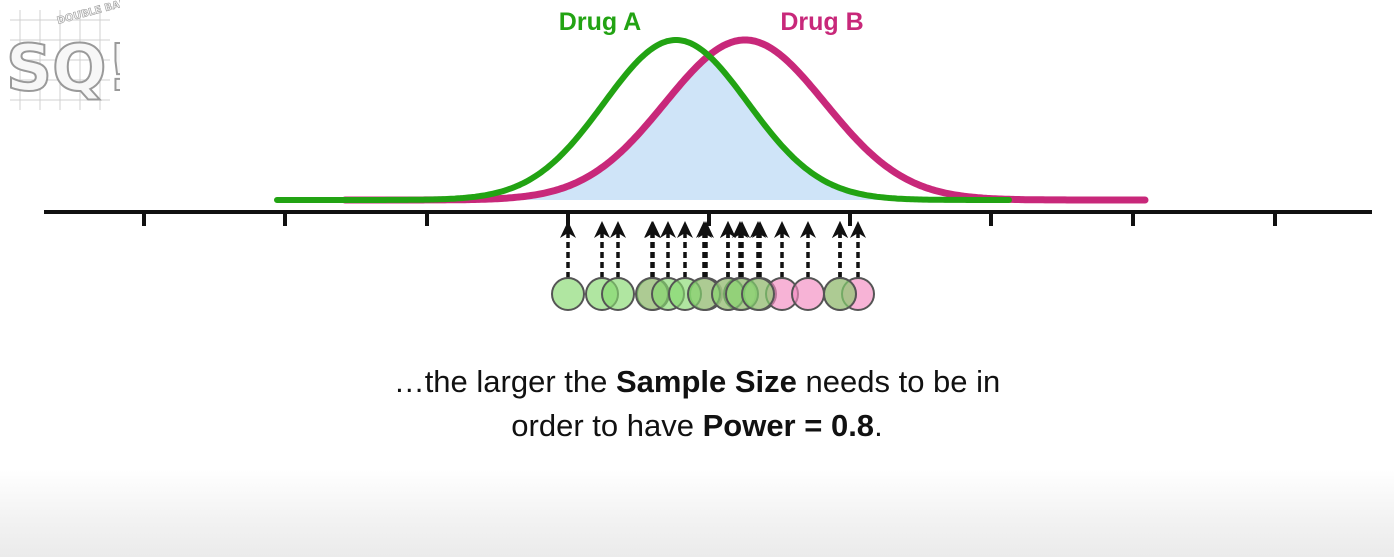 The height and width of the screenshot is (557, 1394). I want to click on drug-b-label: Drug B, so click(821, 22).